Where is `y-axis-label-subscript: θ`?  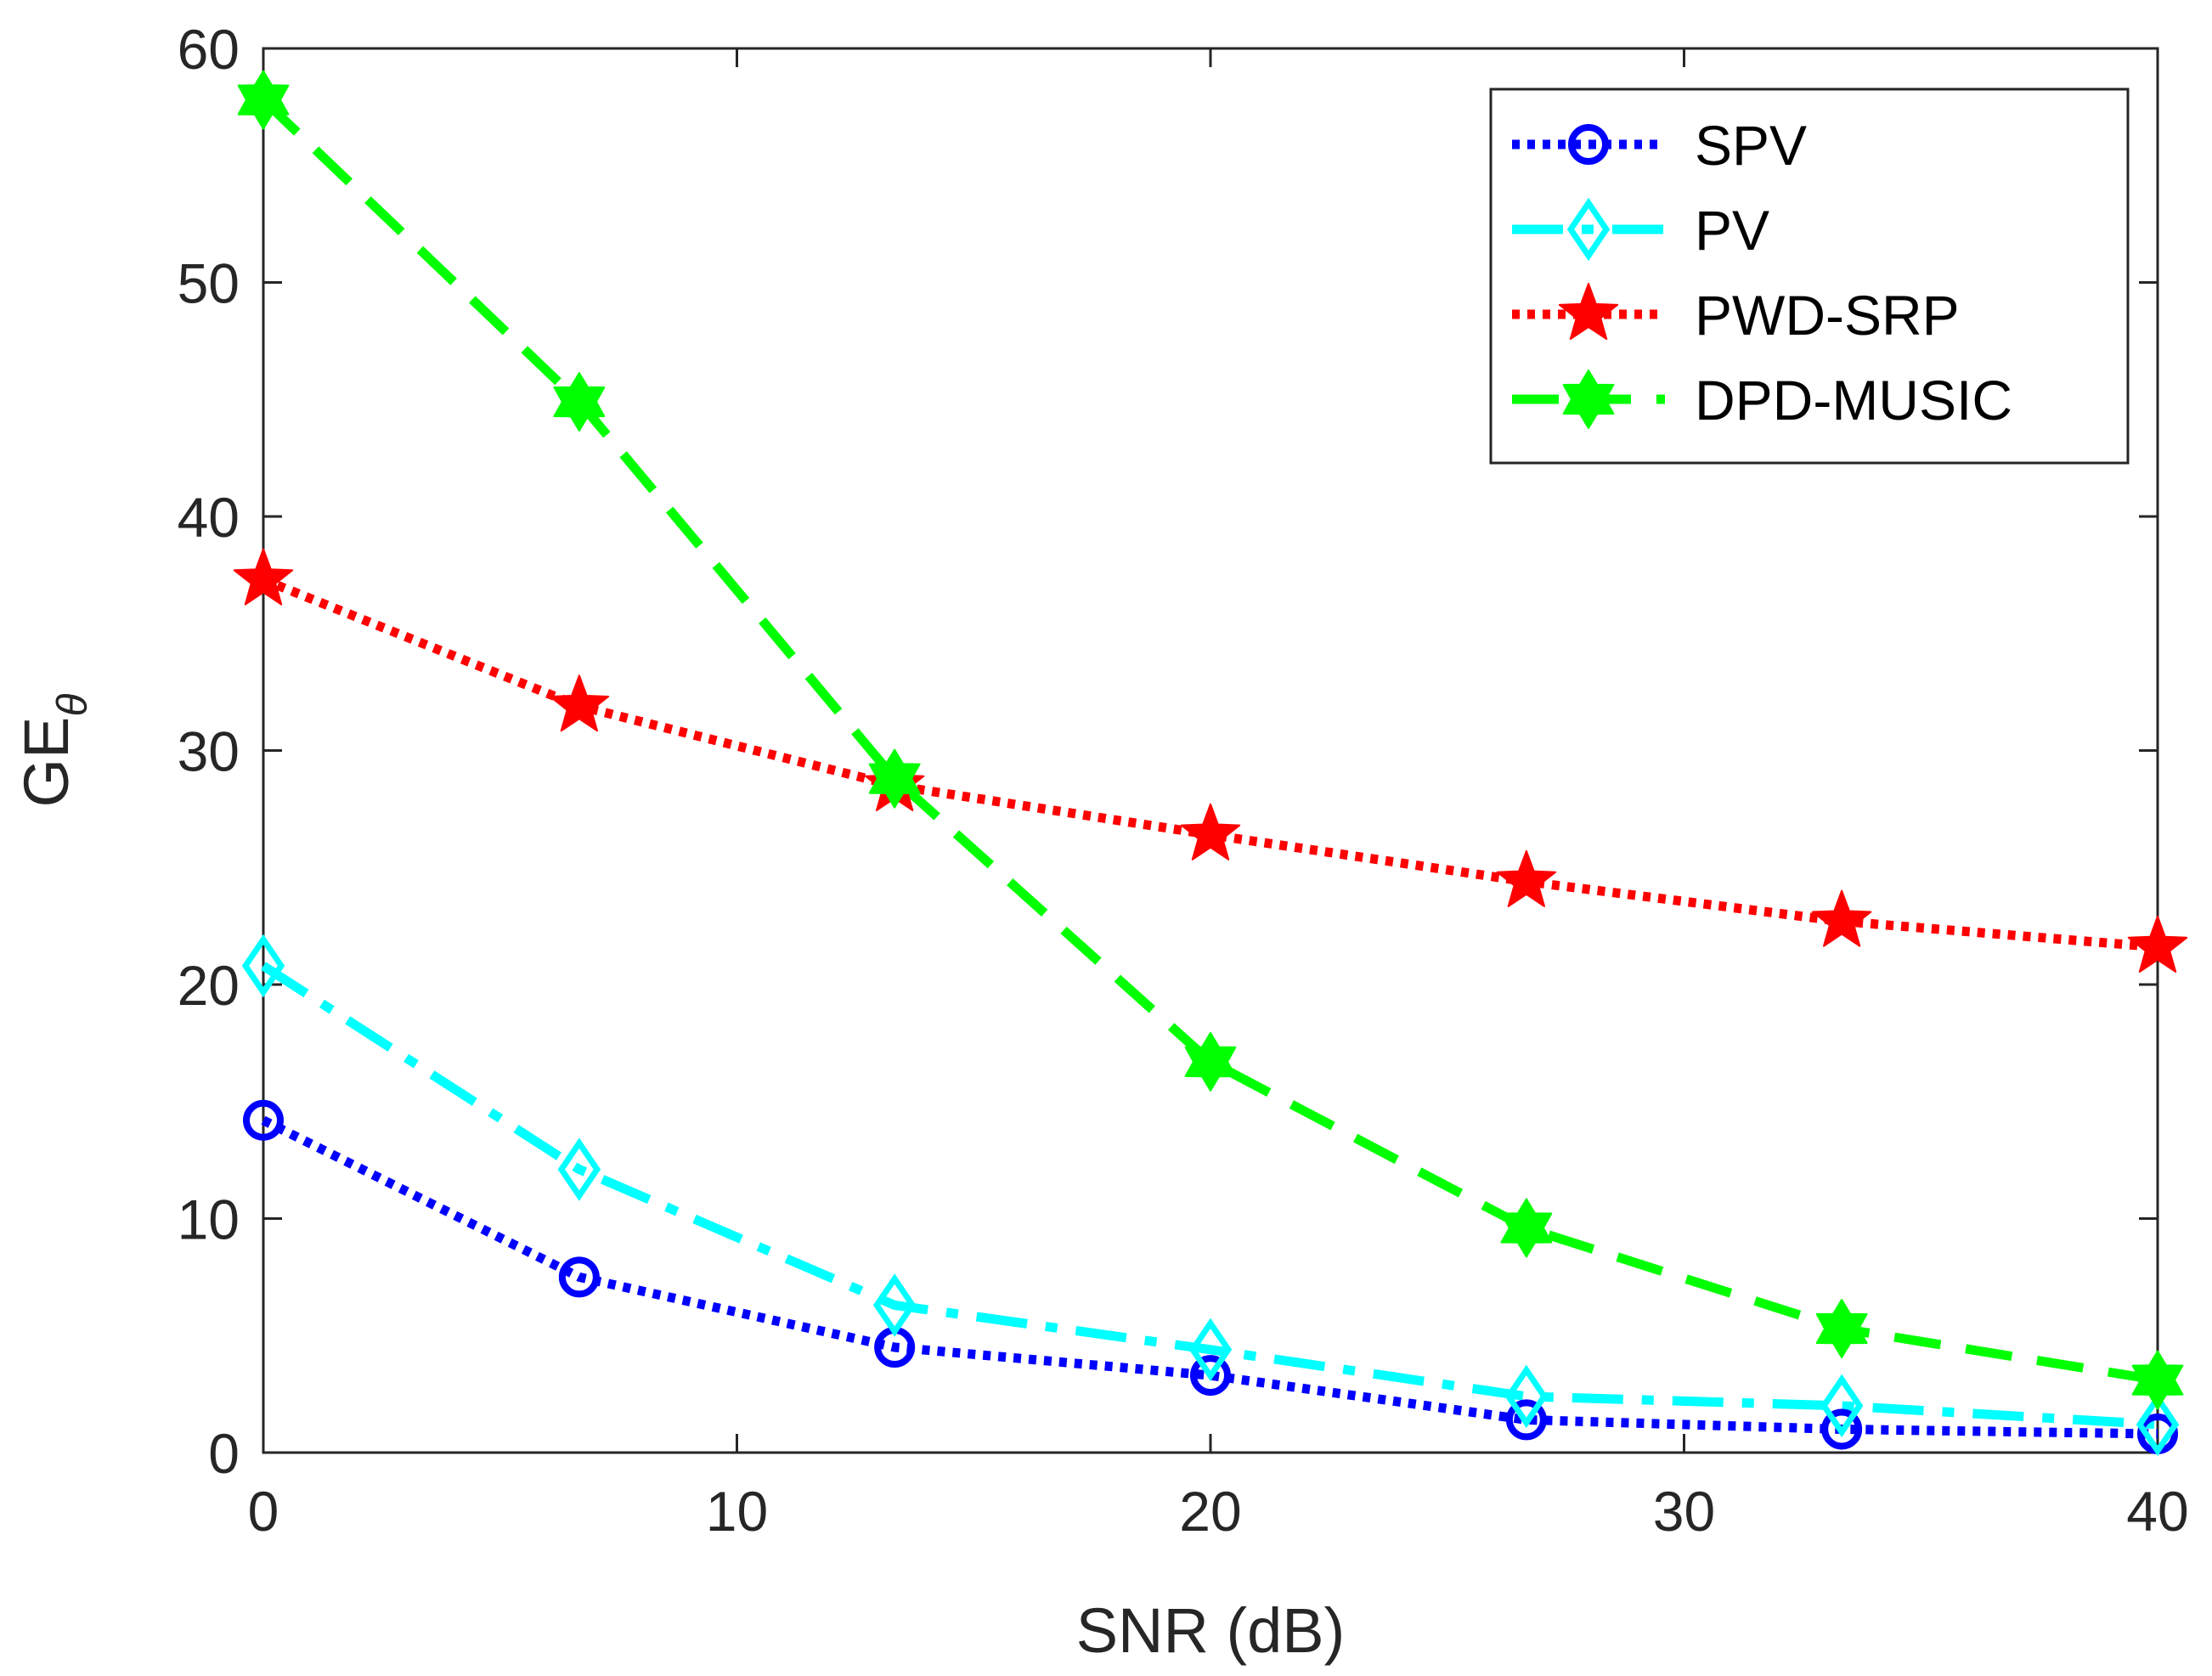
y-axis-label-subscript: θ is located at coordinates (72, 704).